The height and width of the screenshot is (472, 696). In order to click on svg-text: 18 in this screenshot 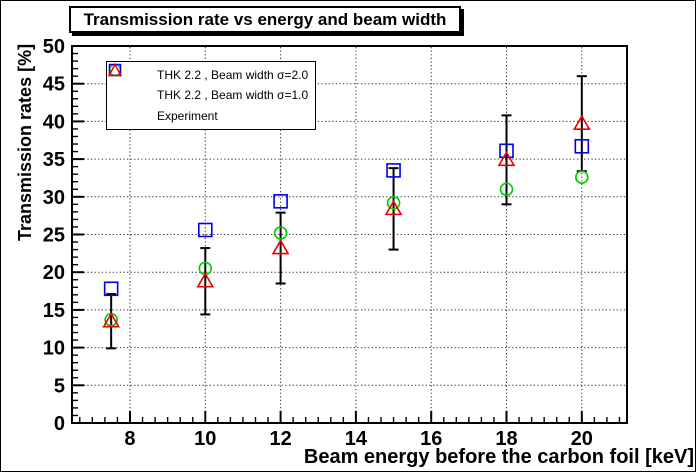, I will do `click(506, 439)`.